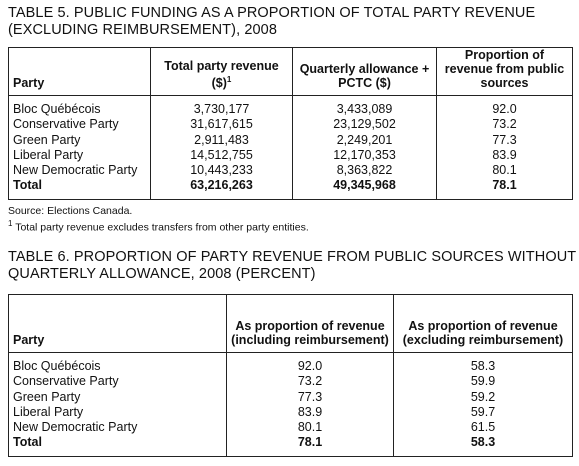  I want to click on cell-value: 8,363,822, so click(364, 171).